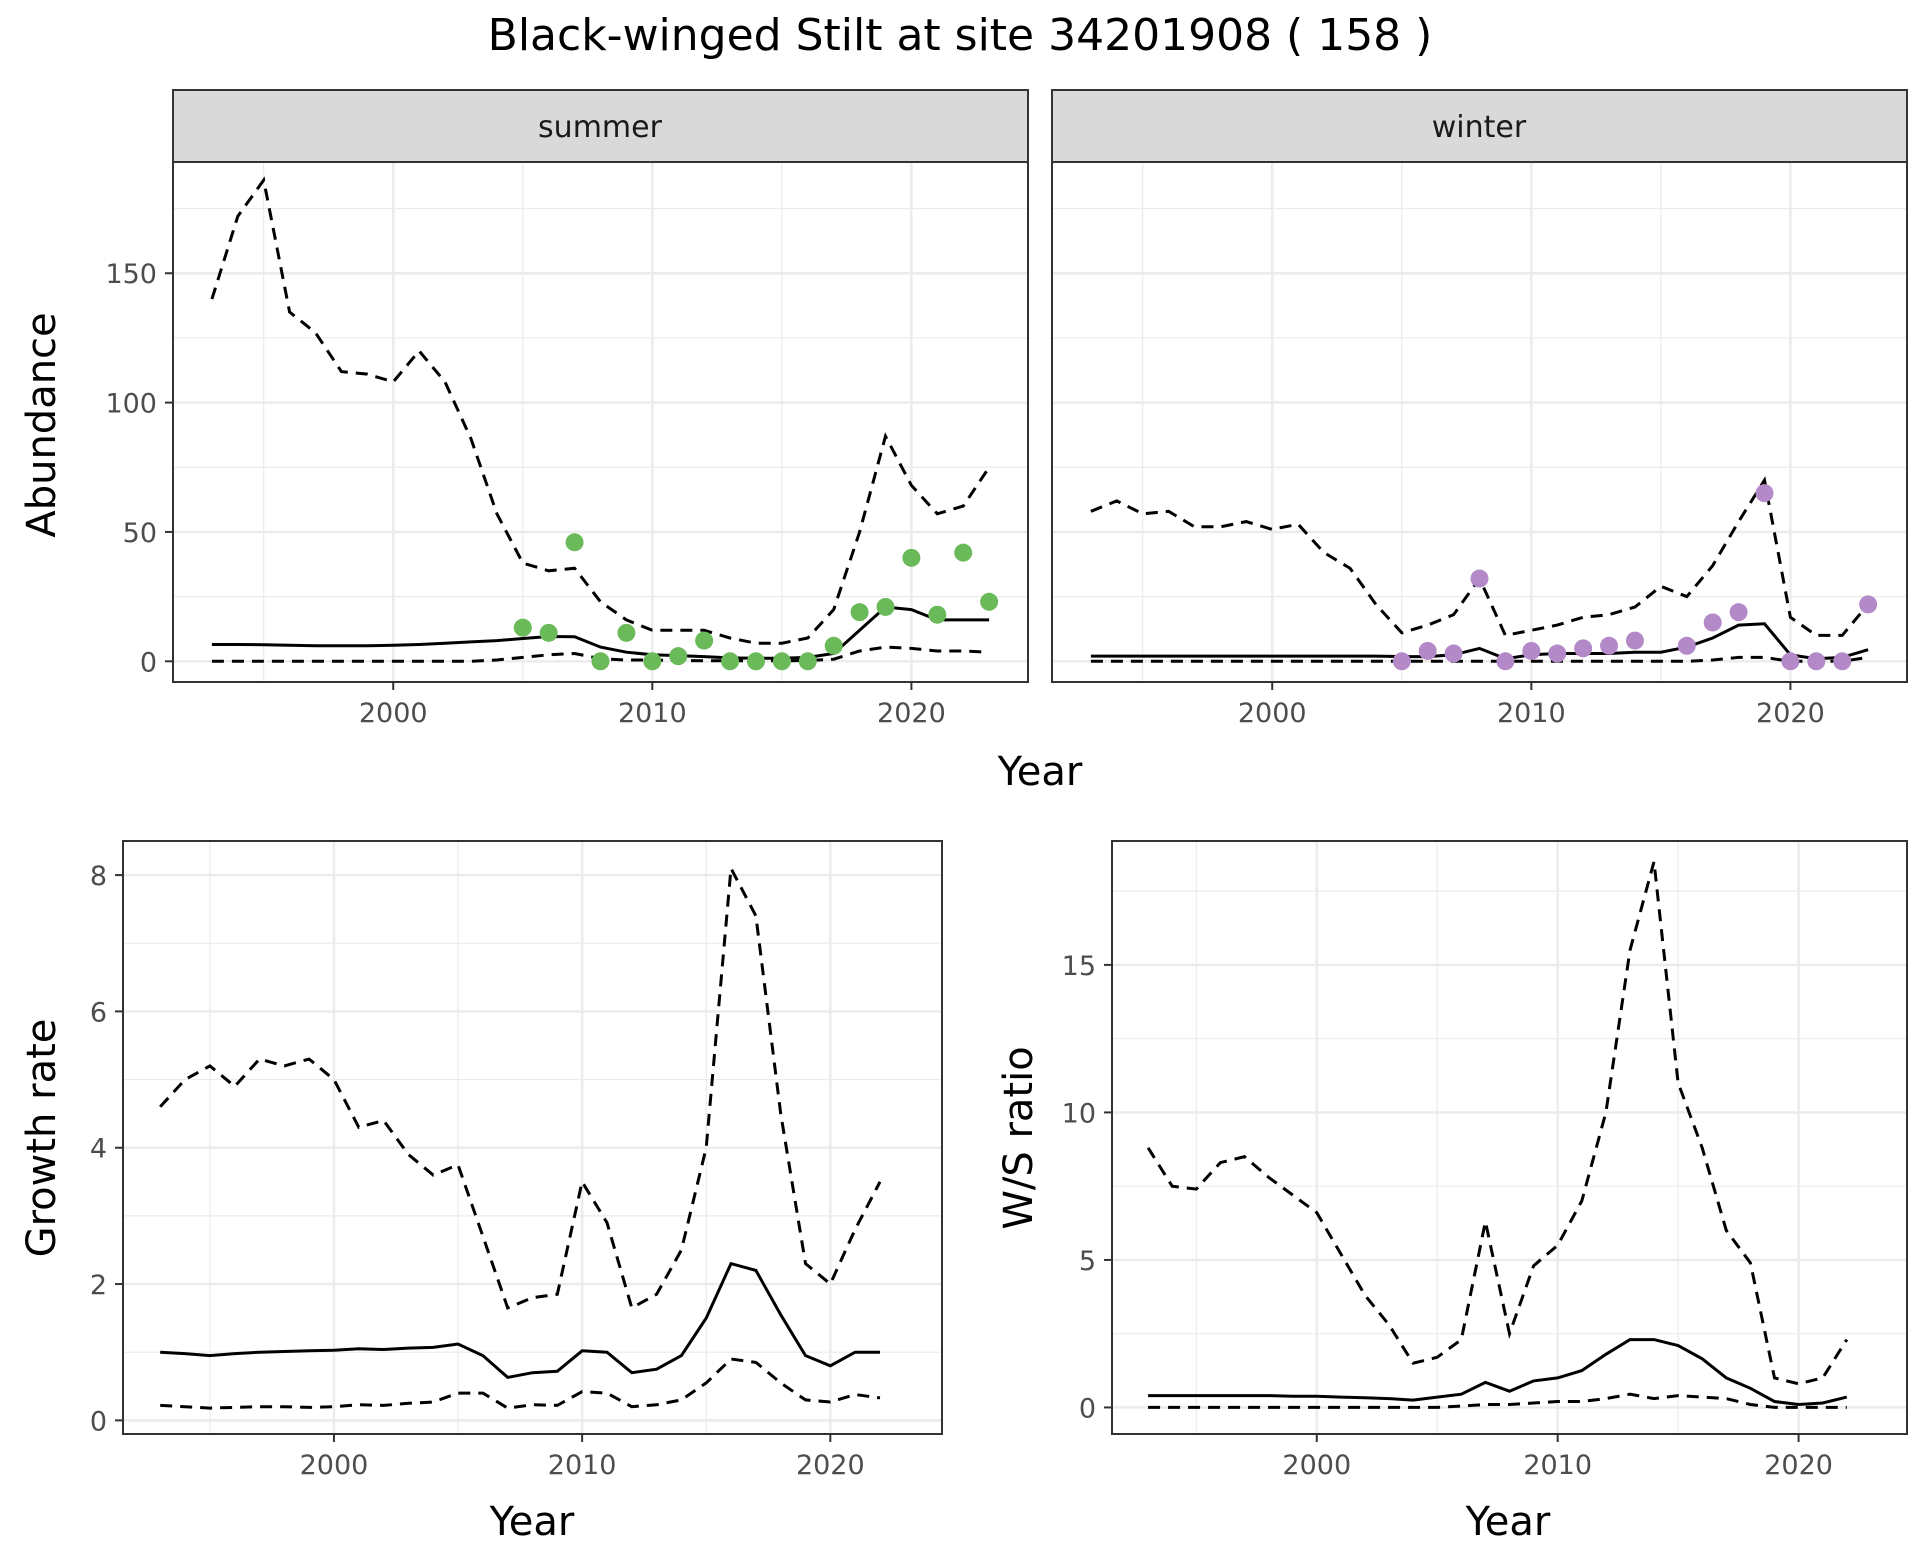 The height and width of the screenshot is (1560, 1920). Describe the element at coordinates (131, 404) in the screenshot. I see `summer-y-tick-label: 100` at that location.